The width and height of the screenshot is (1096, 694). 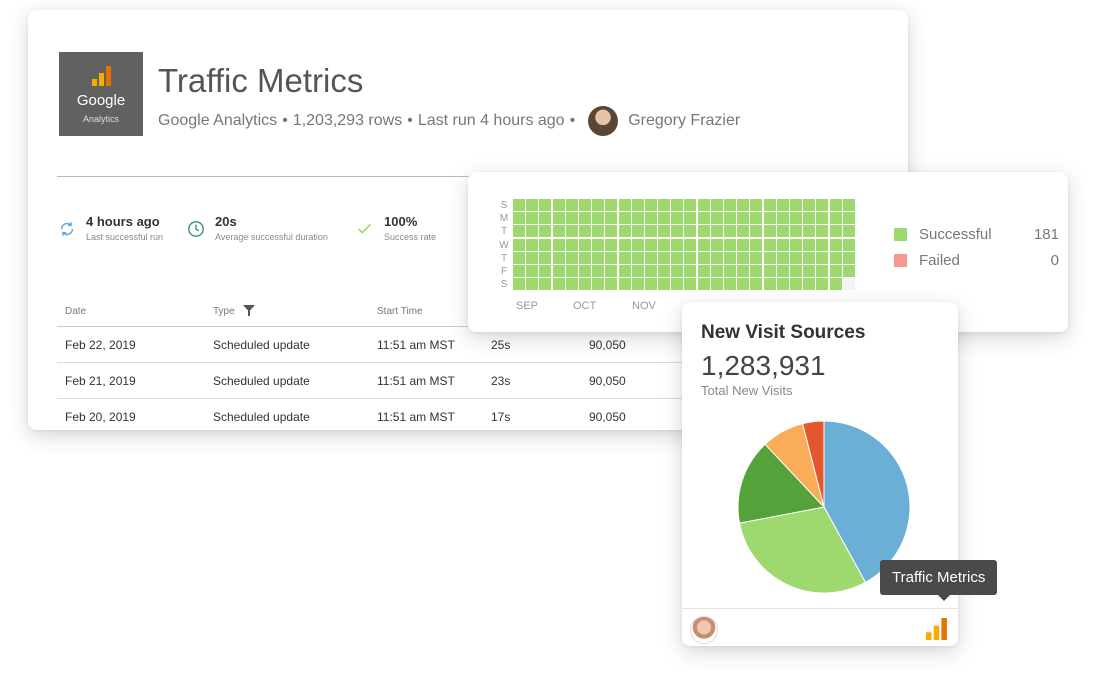 I want to click on column-header-date: Date, so click(x=131, y=311).